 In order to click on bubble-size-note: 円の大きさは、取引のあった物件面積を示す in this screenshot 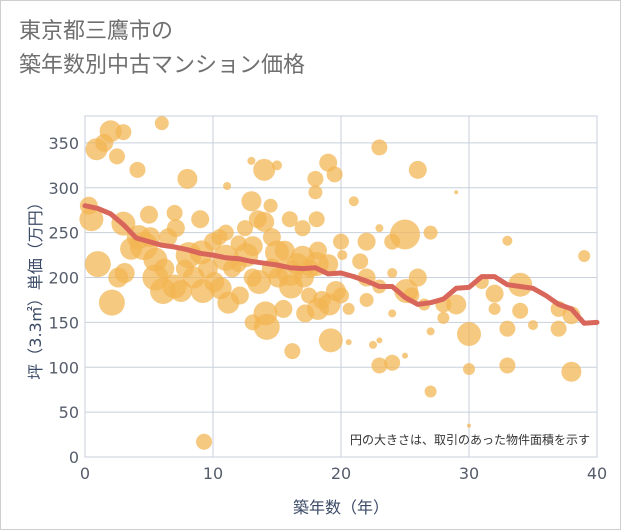, I will do `click(470, 439)`.